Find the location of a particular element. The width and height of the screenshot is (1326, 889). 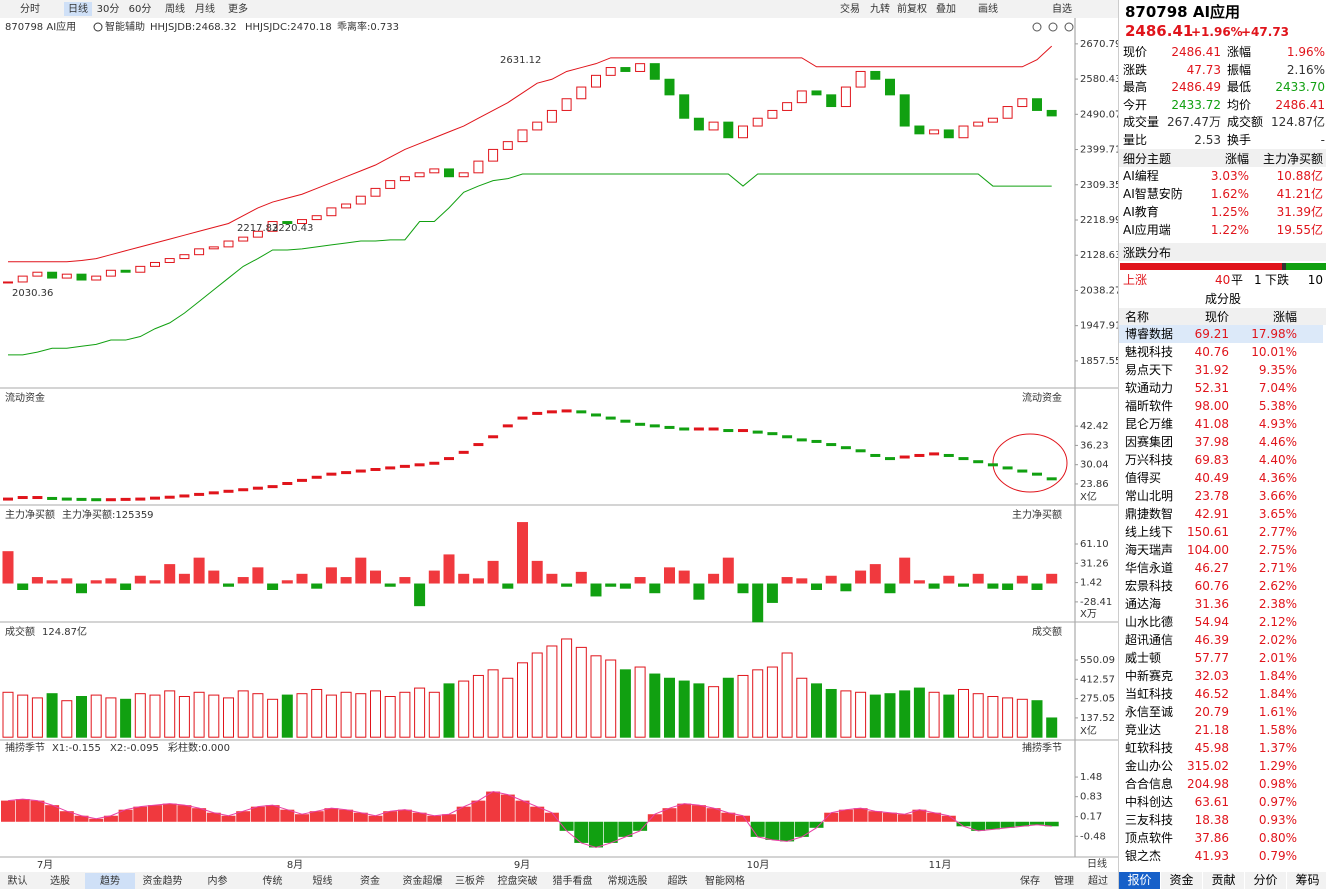

stock-name: 易点天下 is located at coordinates (1149, 370).